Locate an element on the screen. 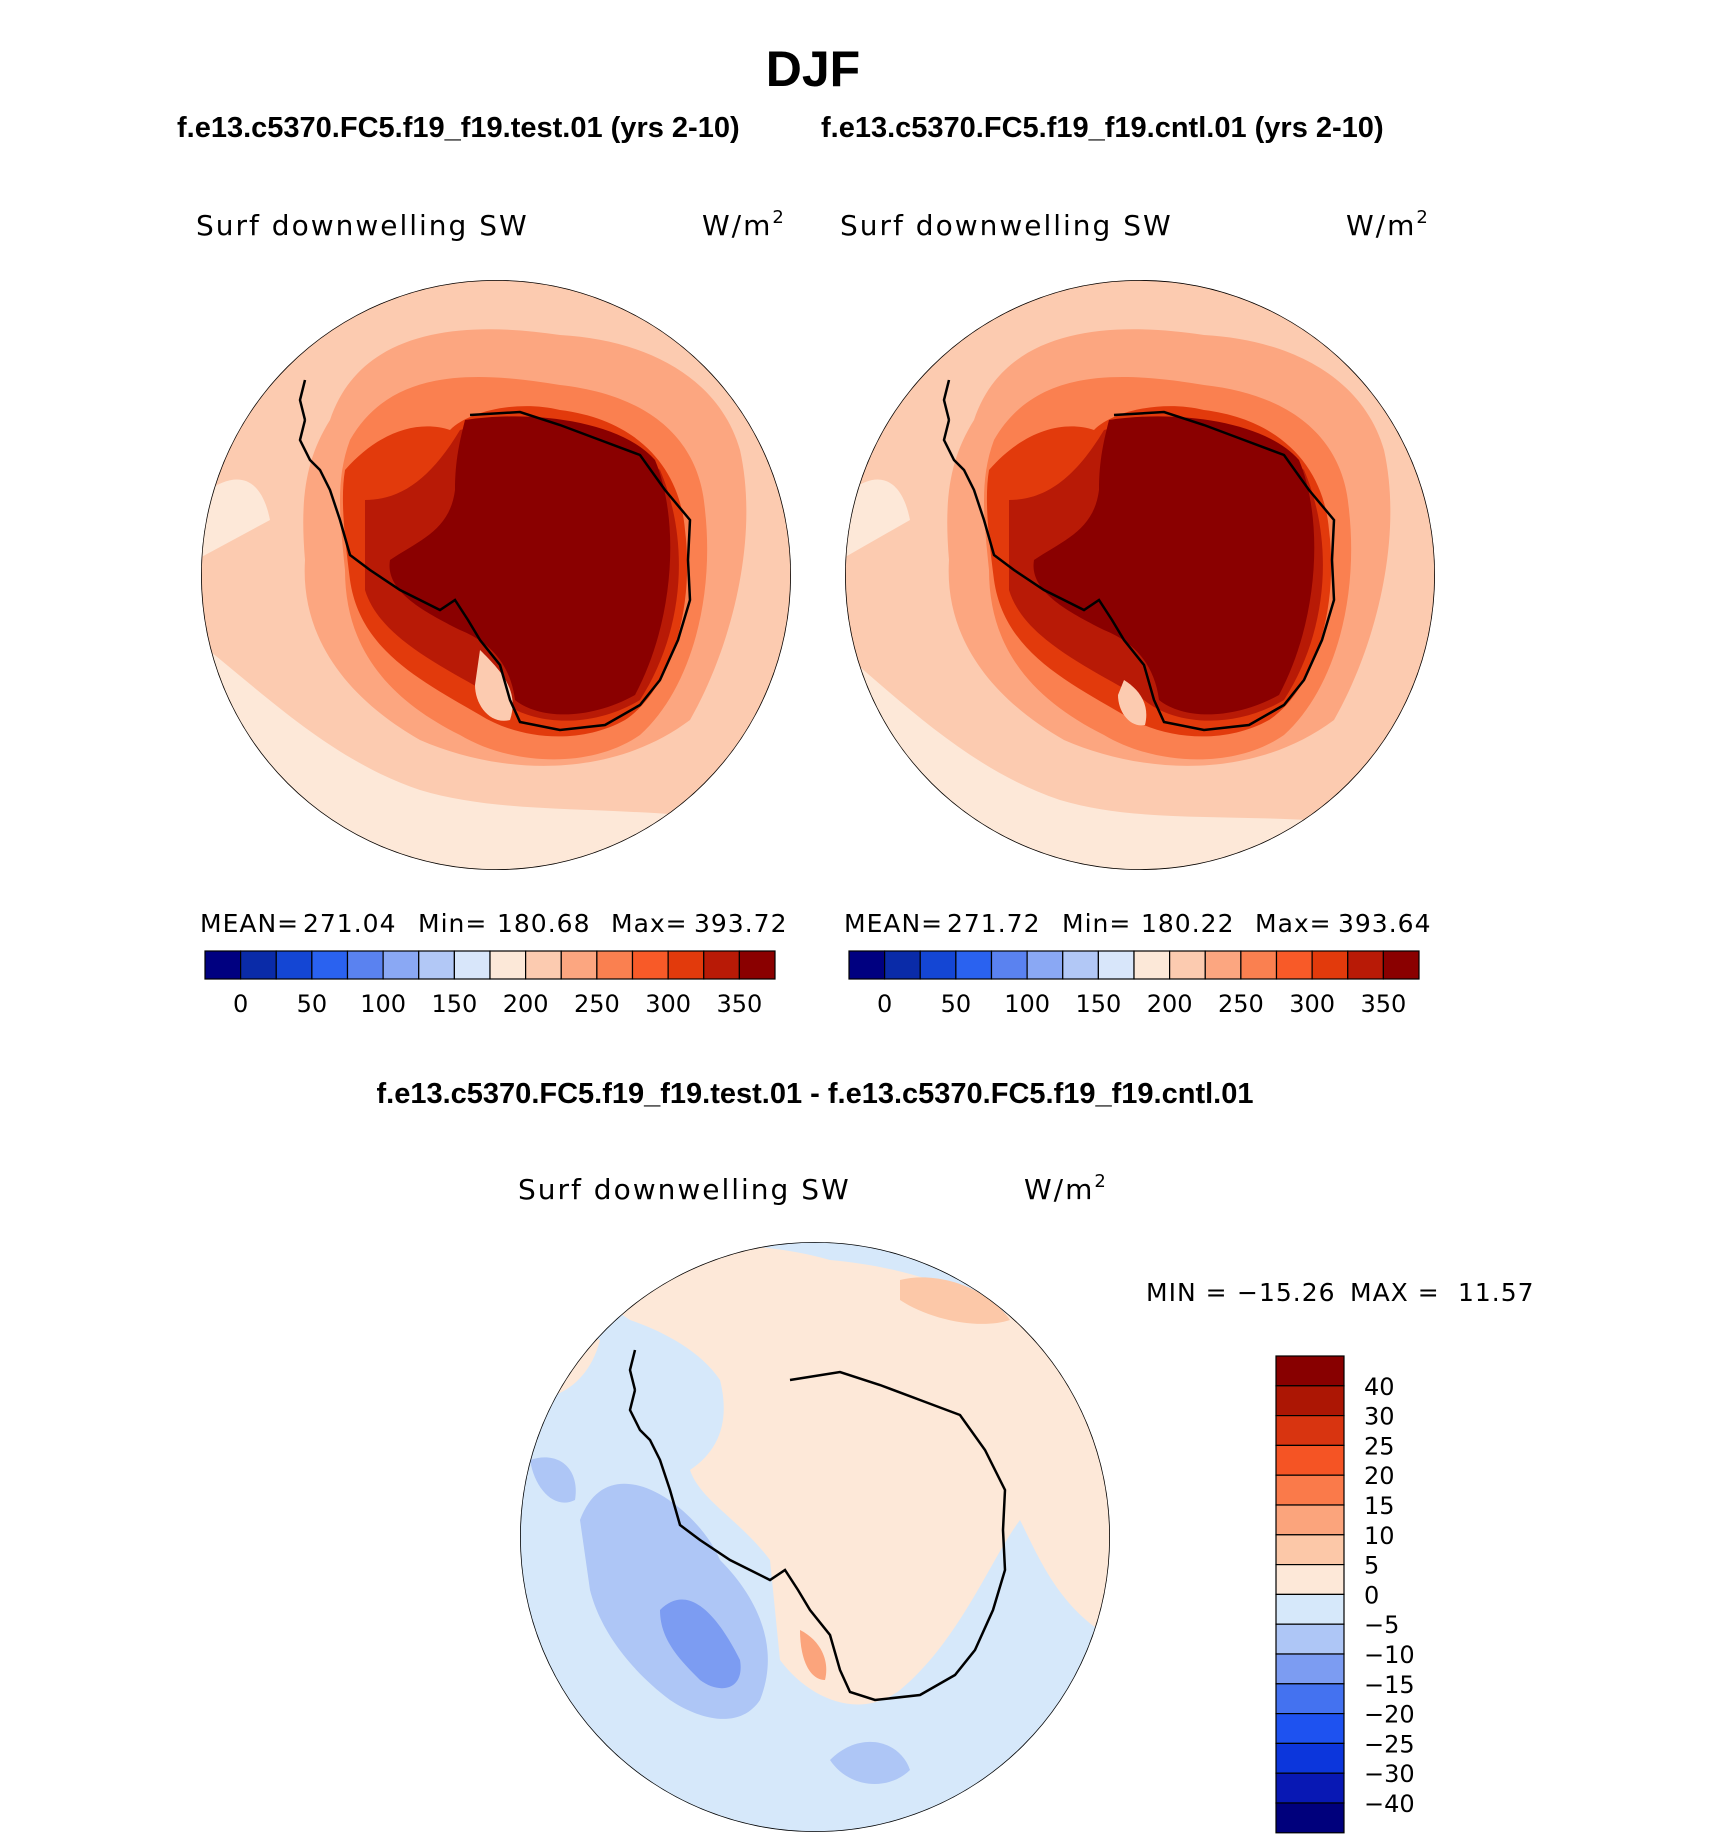 This screenshot has height=1840, width=1710. cntl-colorbar-ticks: 0 50 100 150 200 250 300 350 is located at coordinates (1141, 1004).